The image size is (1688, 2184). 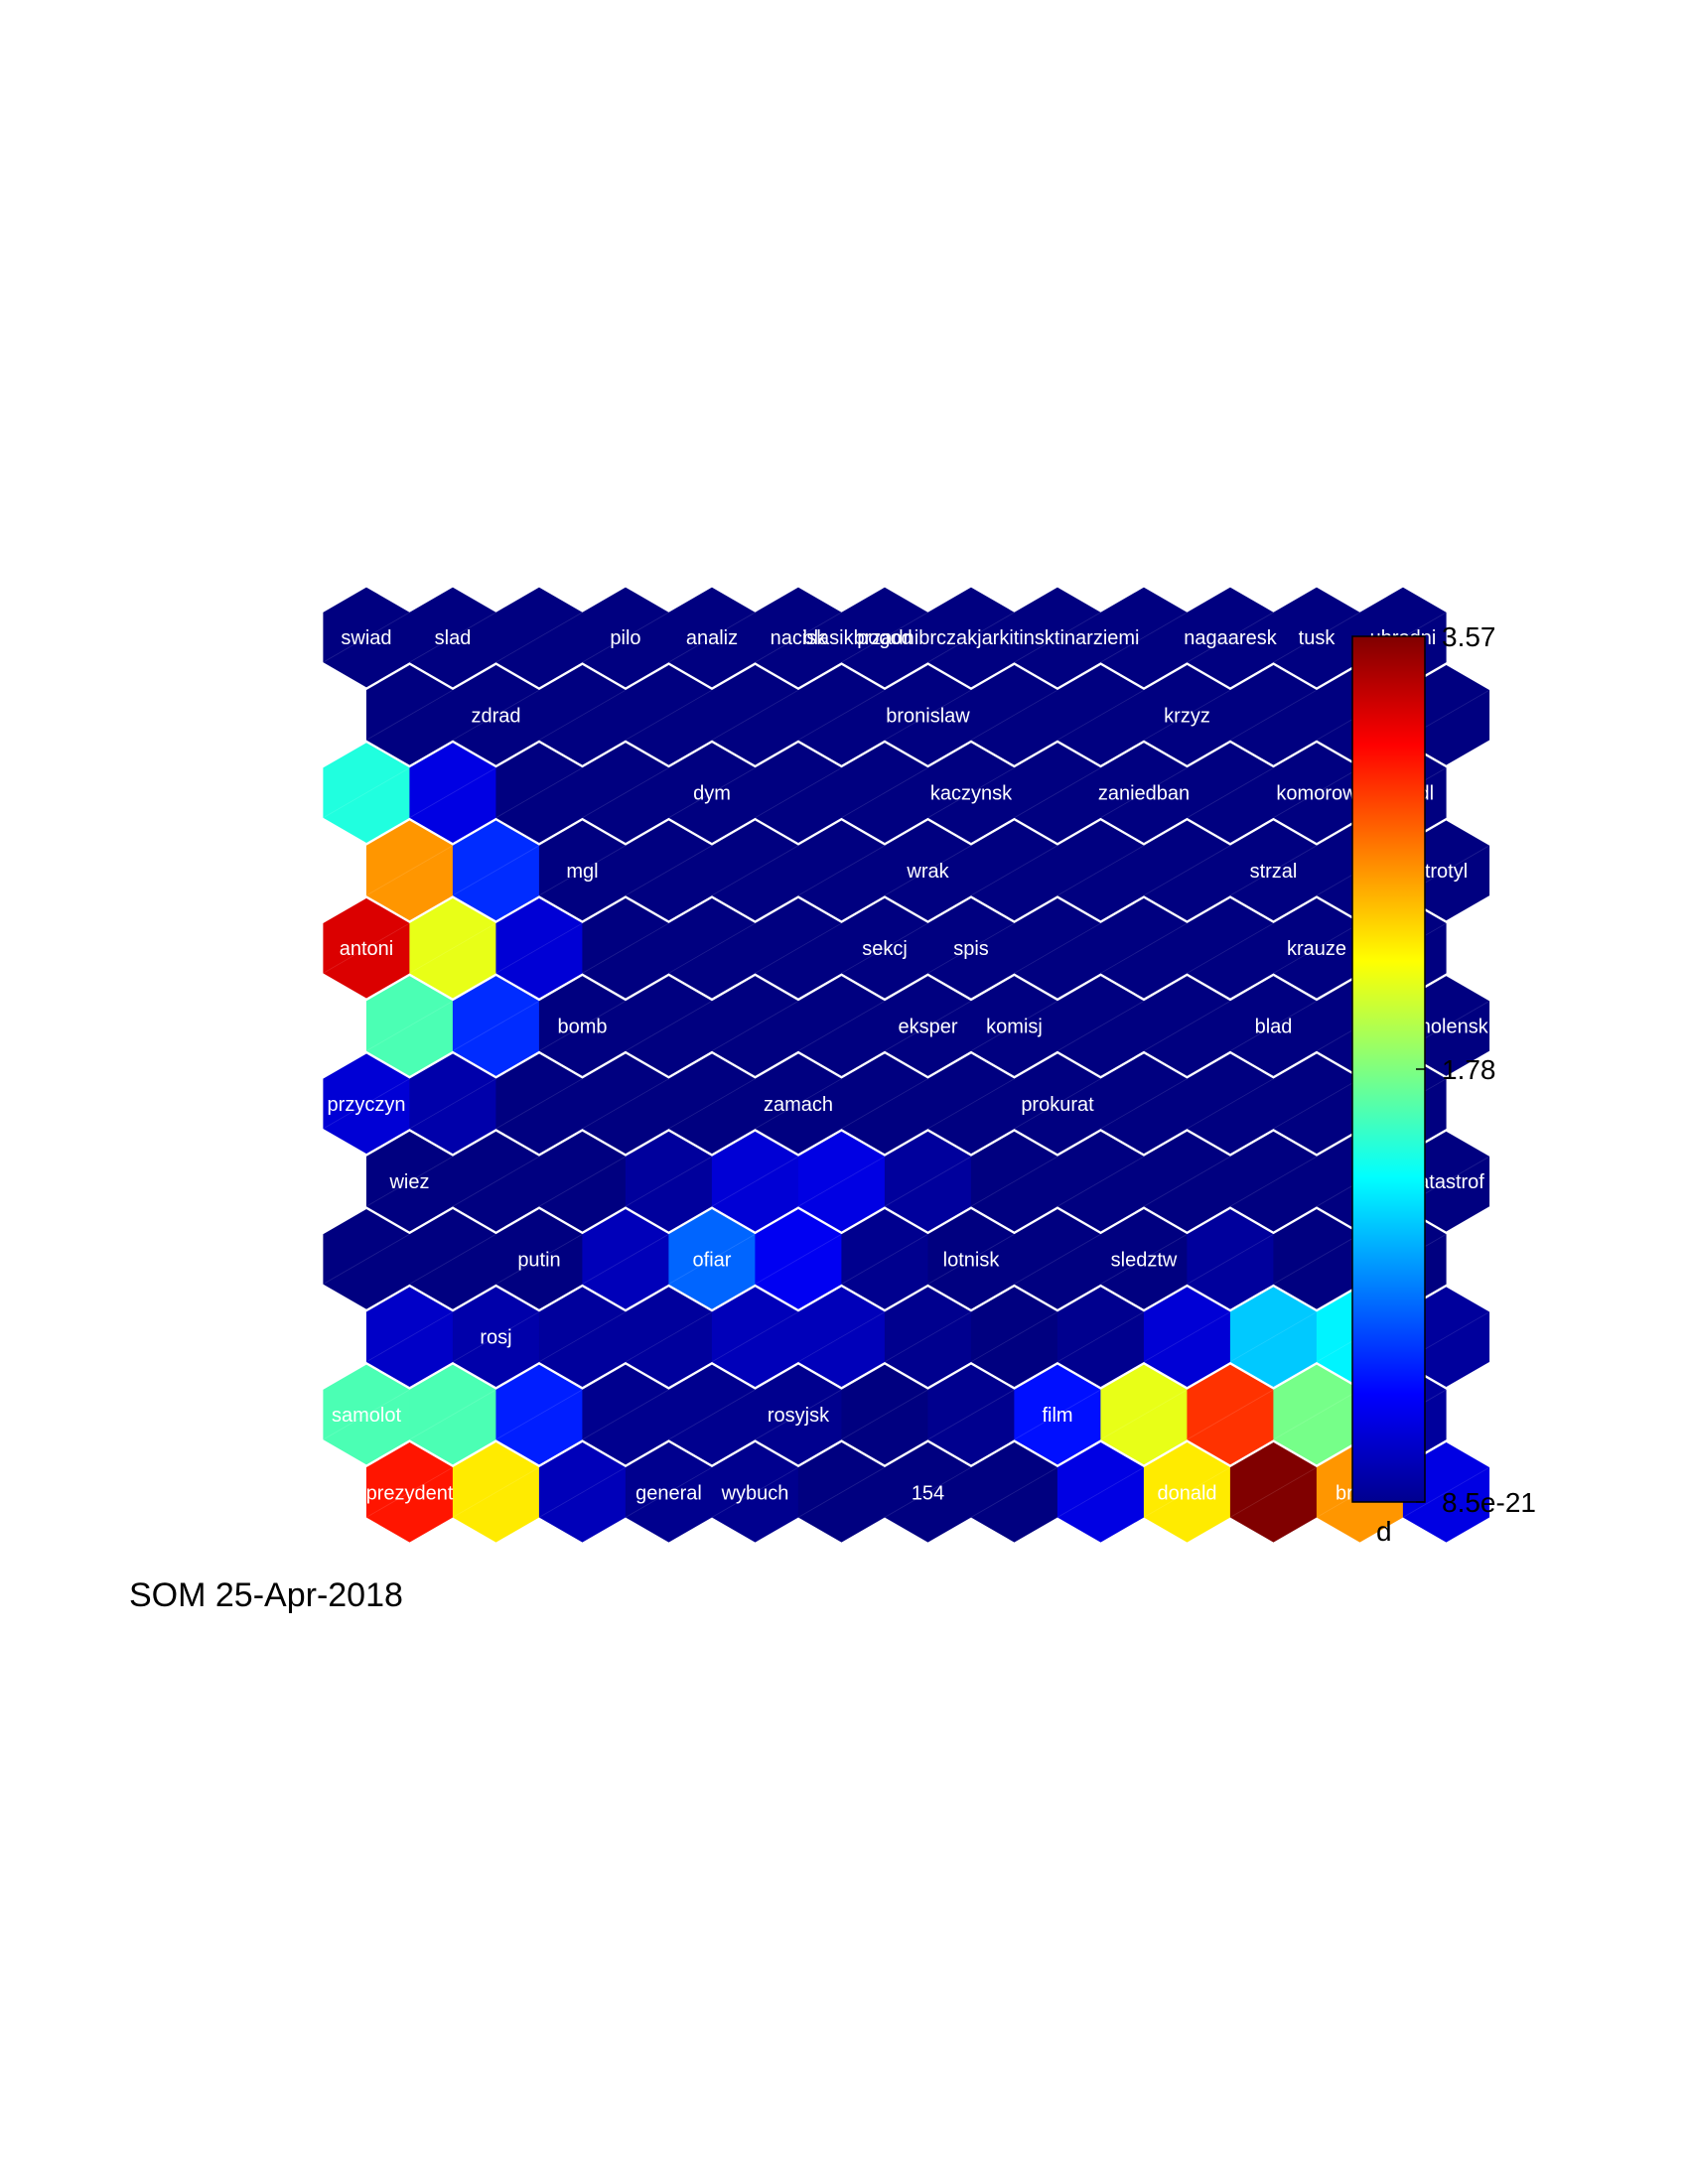 What do you see at coordinates (410, 1493) in the screenshot?
I see `cell-label: prezydent` at bounding box center [410, 1493].